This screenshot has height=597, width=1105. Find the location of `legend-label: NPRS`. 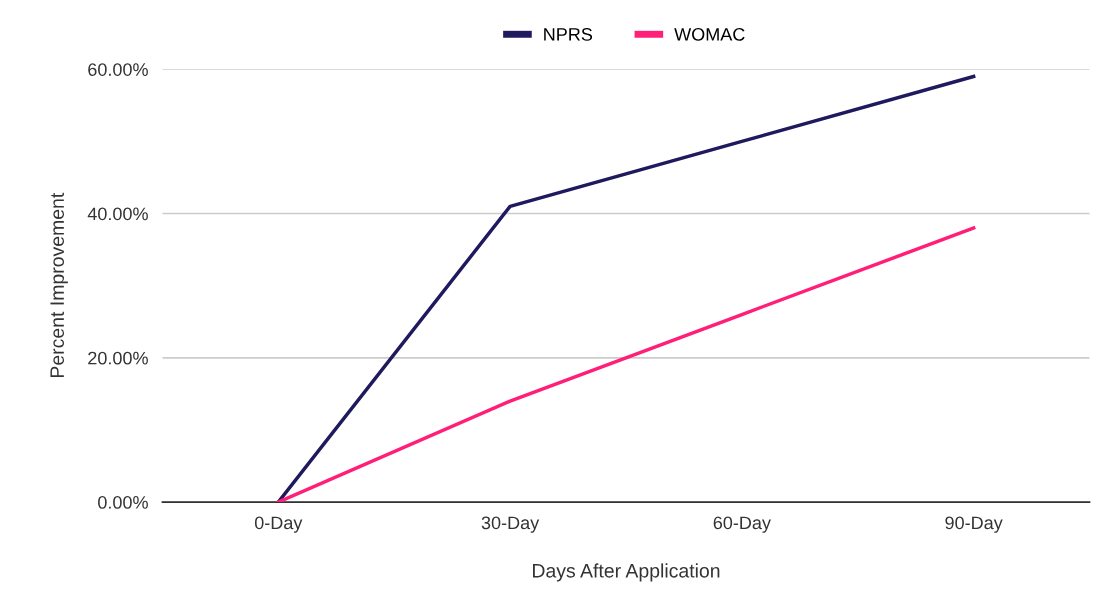

legend-label: NPRS is located at coordinates (568, 34).